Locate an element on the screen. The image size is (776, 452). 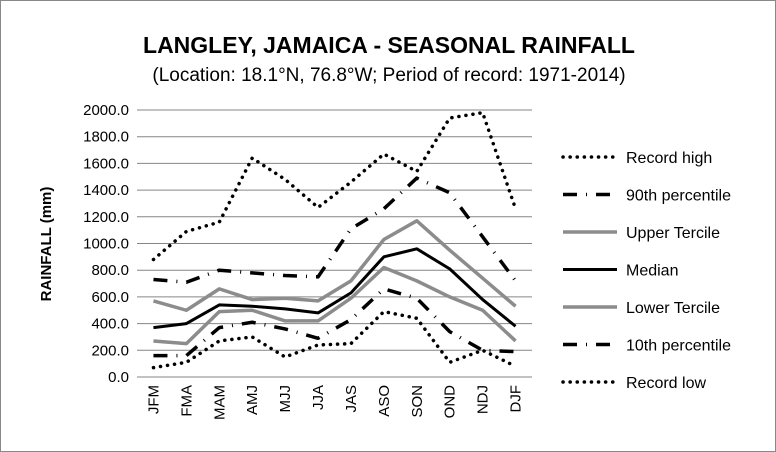
y-tick-label: 2000.0 is located at coordinates (106, 110).